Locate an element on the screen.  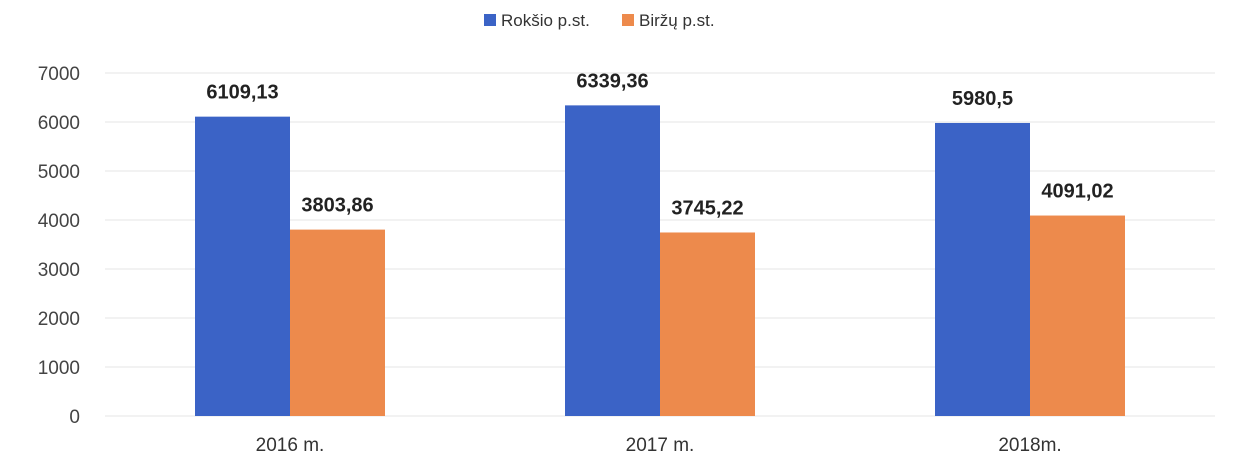
x-tick-label: 2017 m. is located at coordinates (660, 445).